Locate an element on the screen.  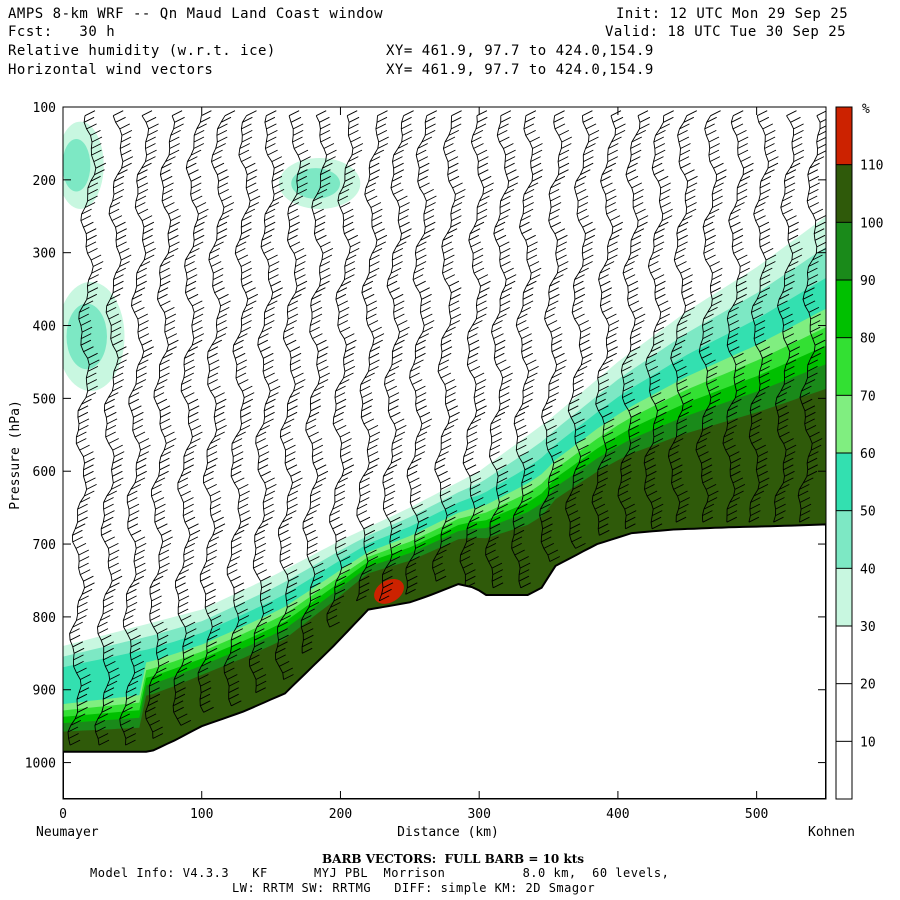
y-tick-label-600: 600 is located at coordinates (44, 472).